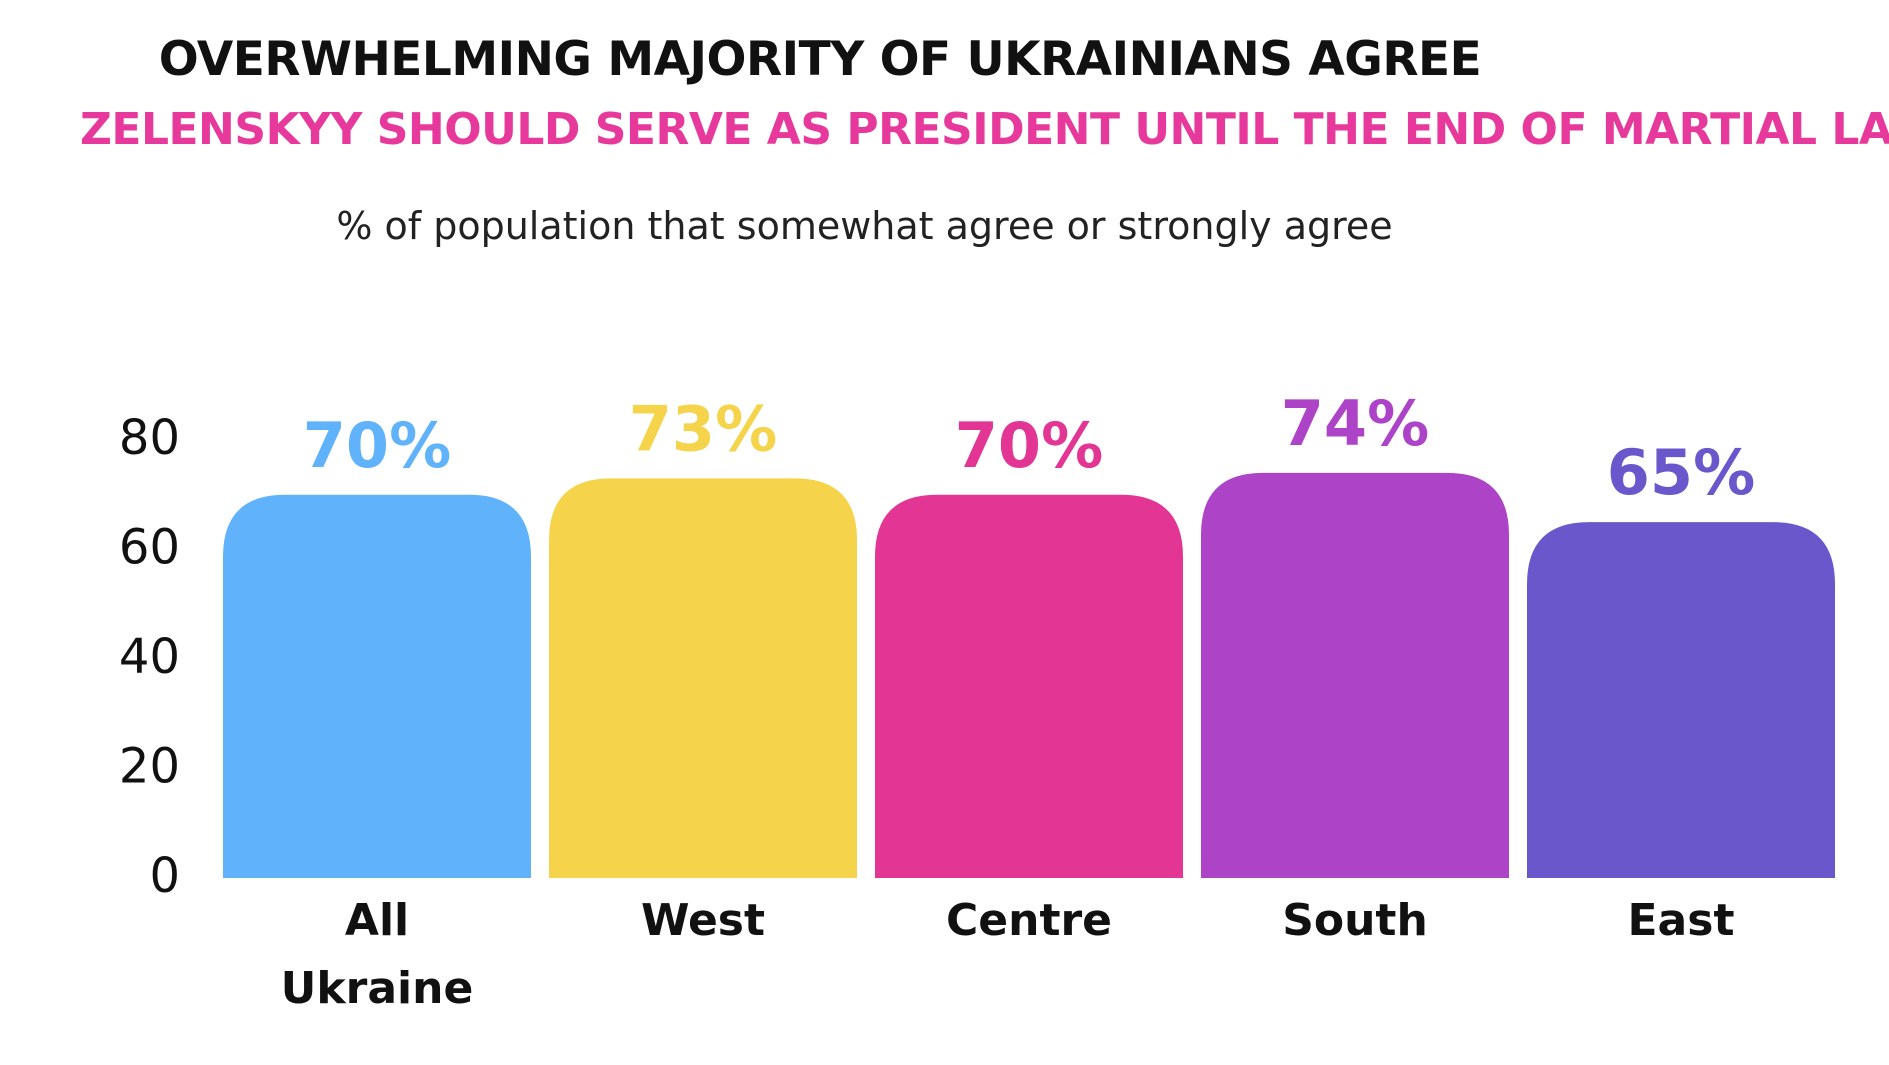 Image resolution: width=1889 pixels, height=1065 pixels. Describe the element at coordinates (149, 548) in the screenshot. I see `y-tick-label: 60` at that location.